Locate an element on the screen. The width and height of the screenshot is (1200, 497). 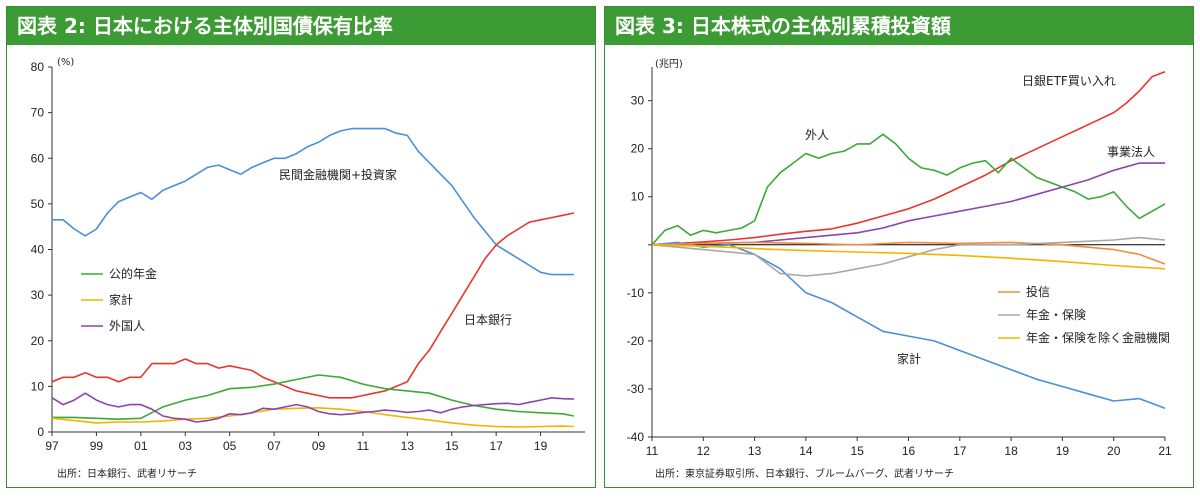
right-xtick-label: 12 is located at coordinates (704, 451).